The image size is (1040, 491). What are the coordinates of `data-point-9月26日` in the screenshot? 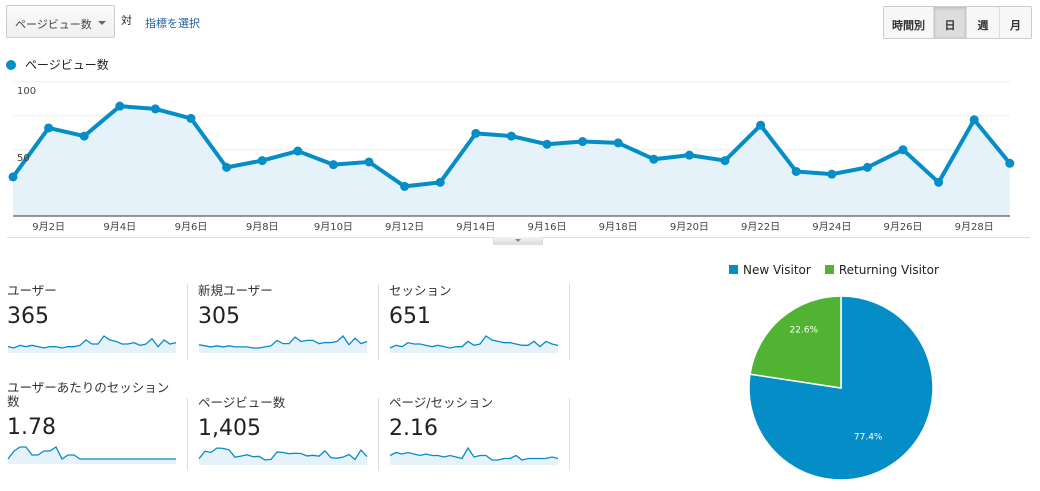 It's located at (903, 150).